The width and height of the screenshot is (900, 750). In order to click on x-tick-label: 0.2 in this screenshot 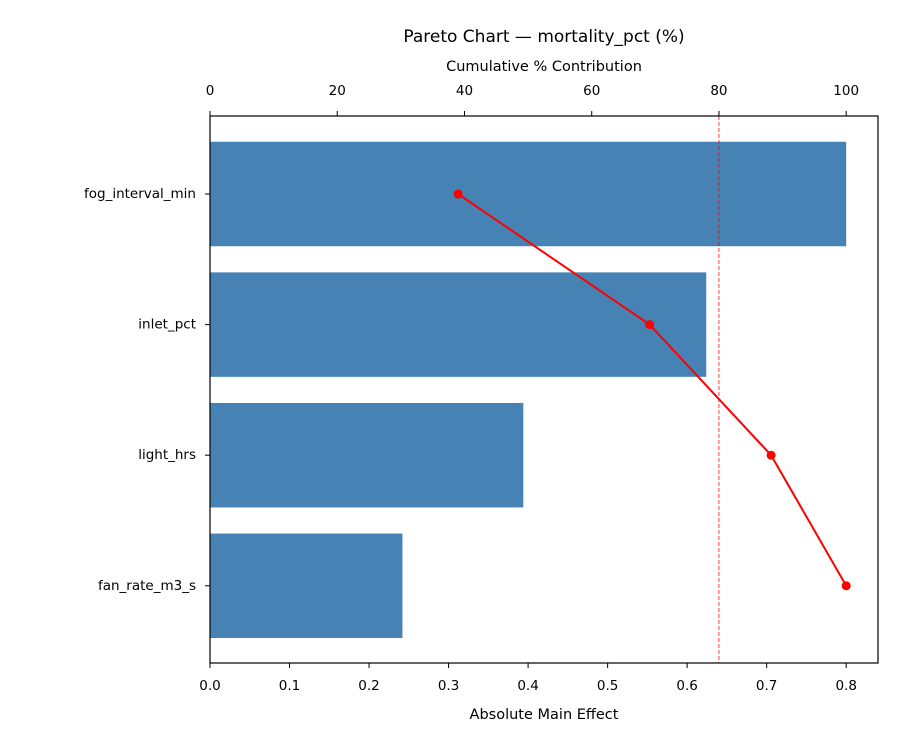, I will do `click(368, 686)`.